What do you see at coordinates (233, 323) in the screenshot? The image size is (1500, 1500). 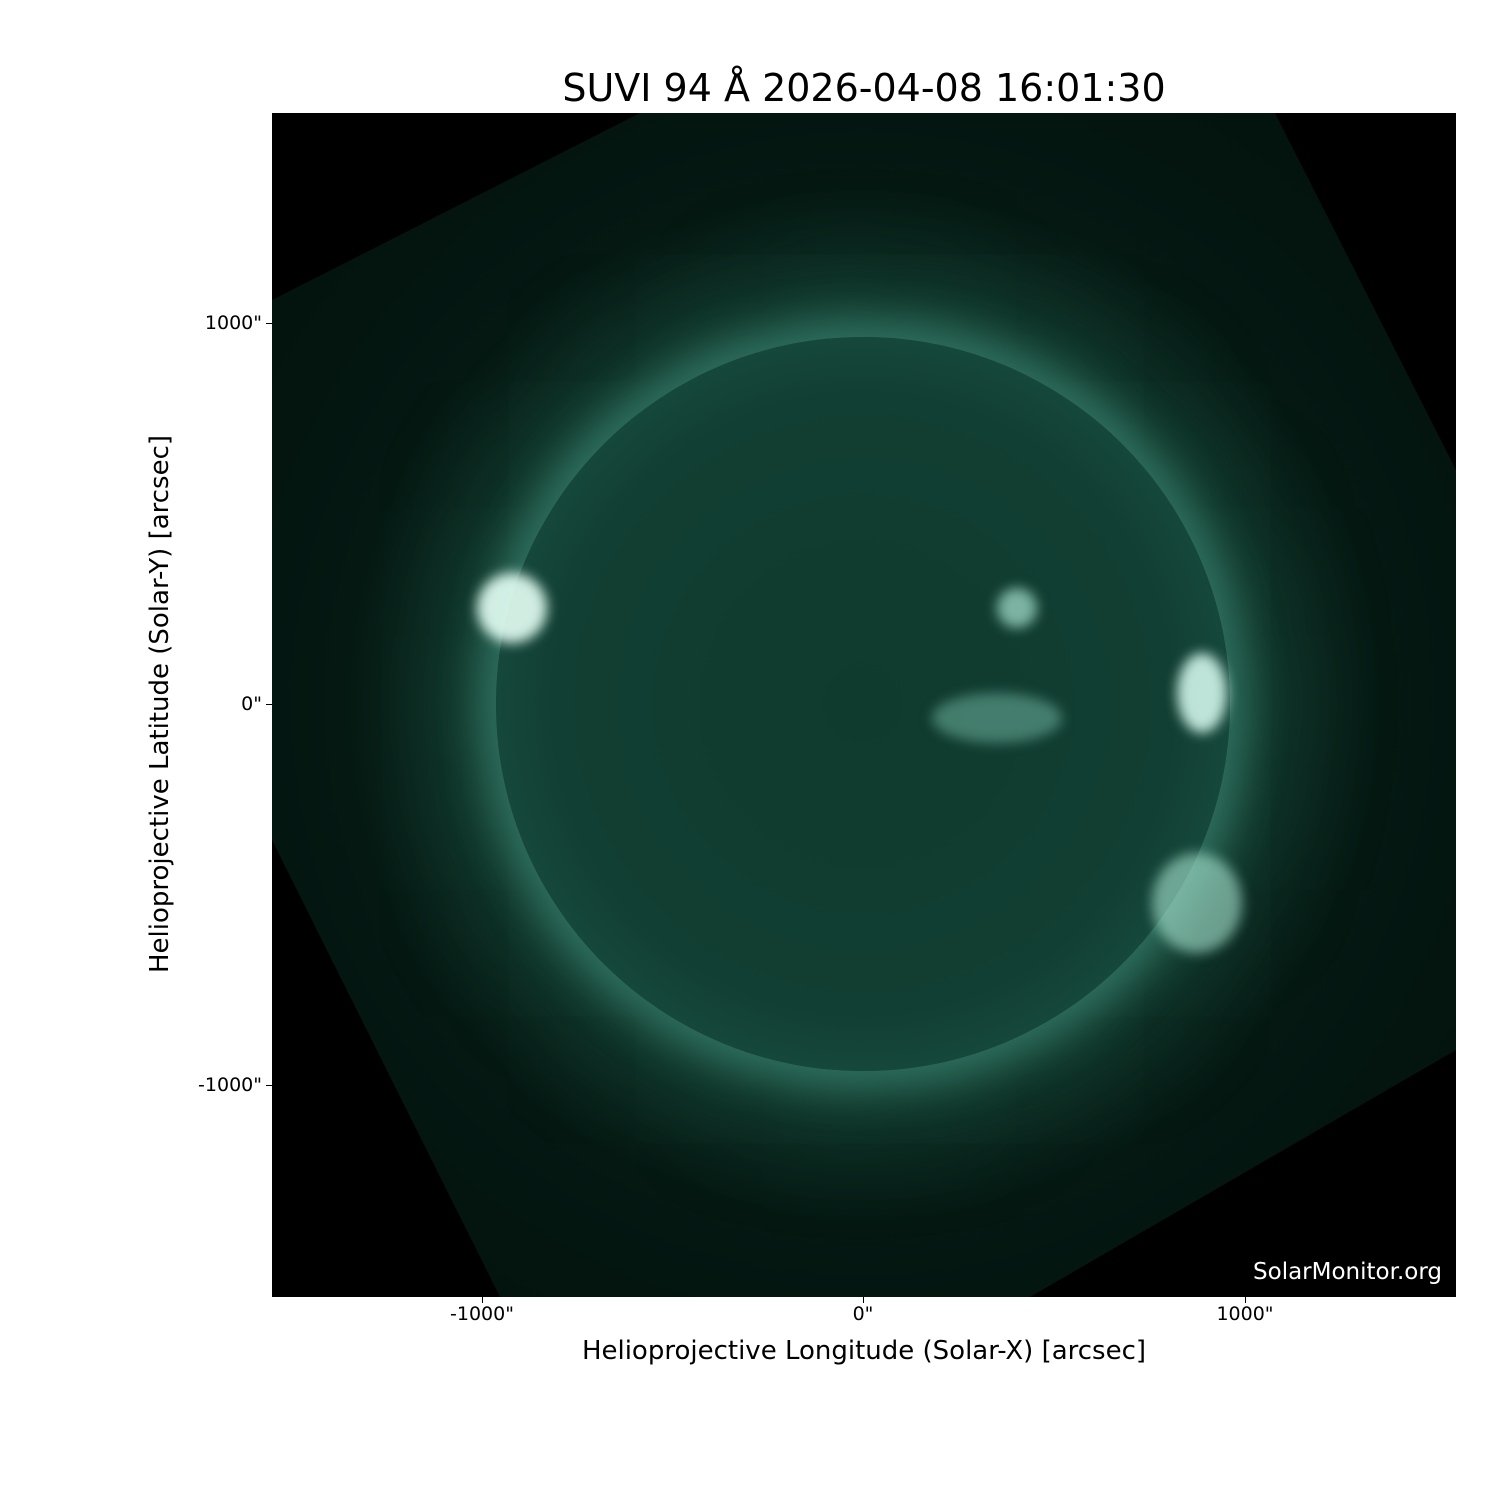 I see `y-tick-label: 1000"` at bounding box center [233, 323].